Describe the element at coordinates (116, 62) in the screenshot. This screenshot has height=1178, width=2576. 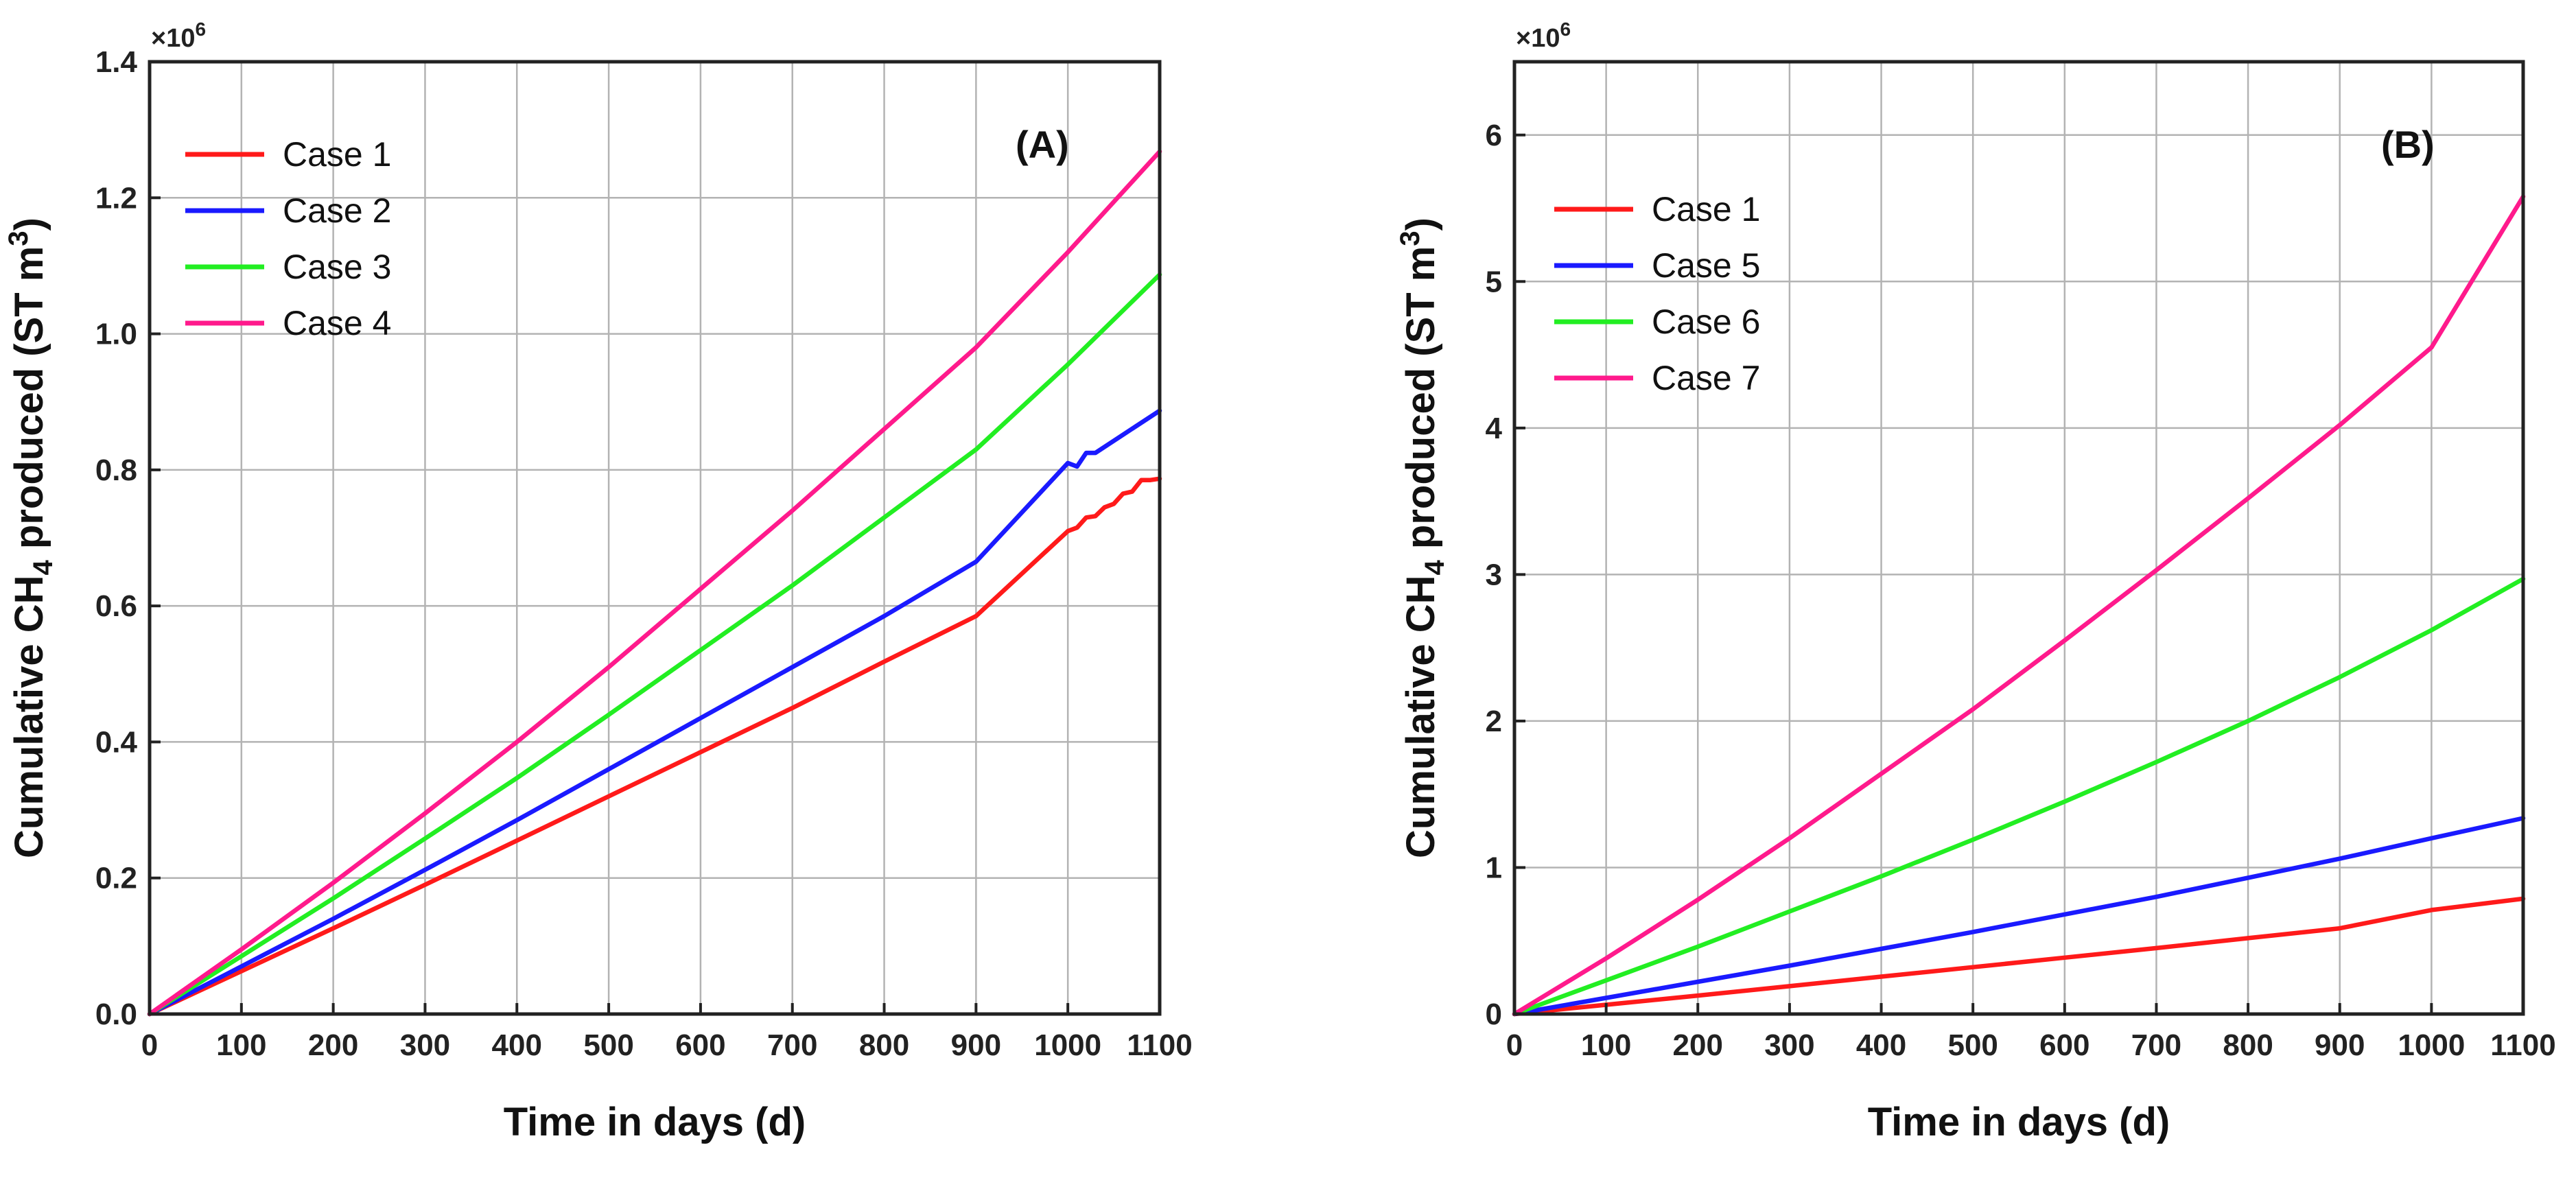
I see `y-tick-label: 1.4` at that location.